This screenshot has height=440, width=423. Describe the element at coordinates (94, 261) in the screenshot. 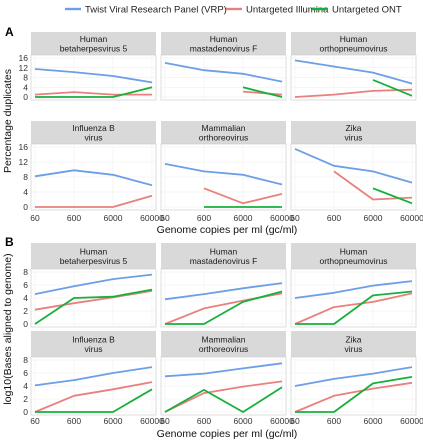

I see `facet-title: betaherpesvirus 5` at that location.